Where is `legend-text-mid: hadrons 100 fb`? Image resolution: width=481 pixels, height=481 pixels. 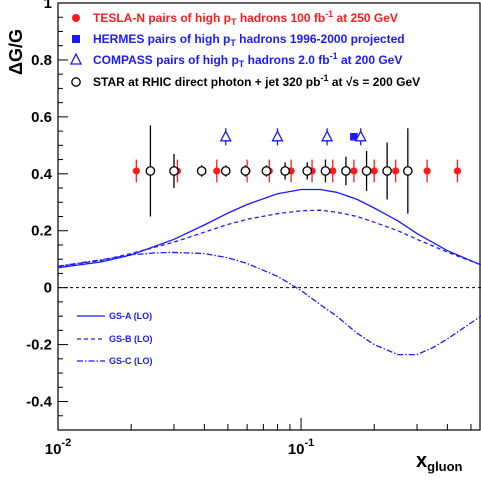
legend-text-mid: hadrons 100 fb is located at coordinates (281, 18).